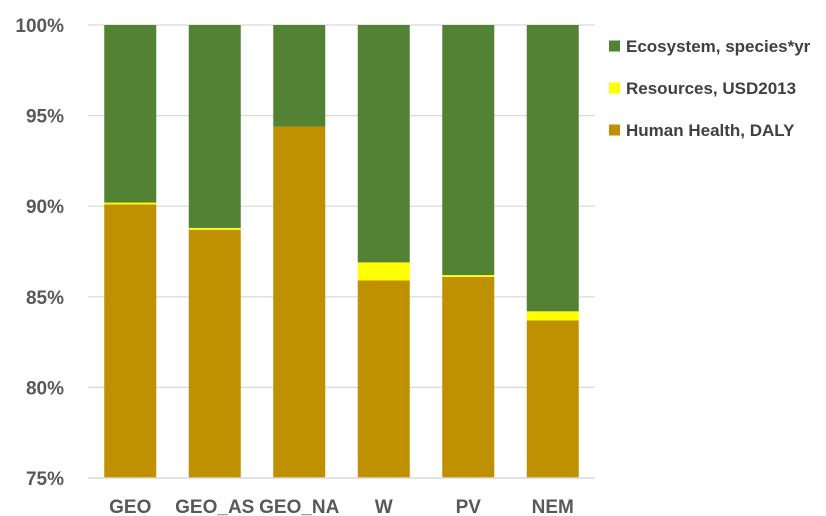  I want to click on x-tick-label: GEO, so click(130, 506).